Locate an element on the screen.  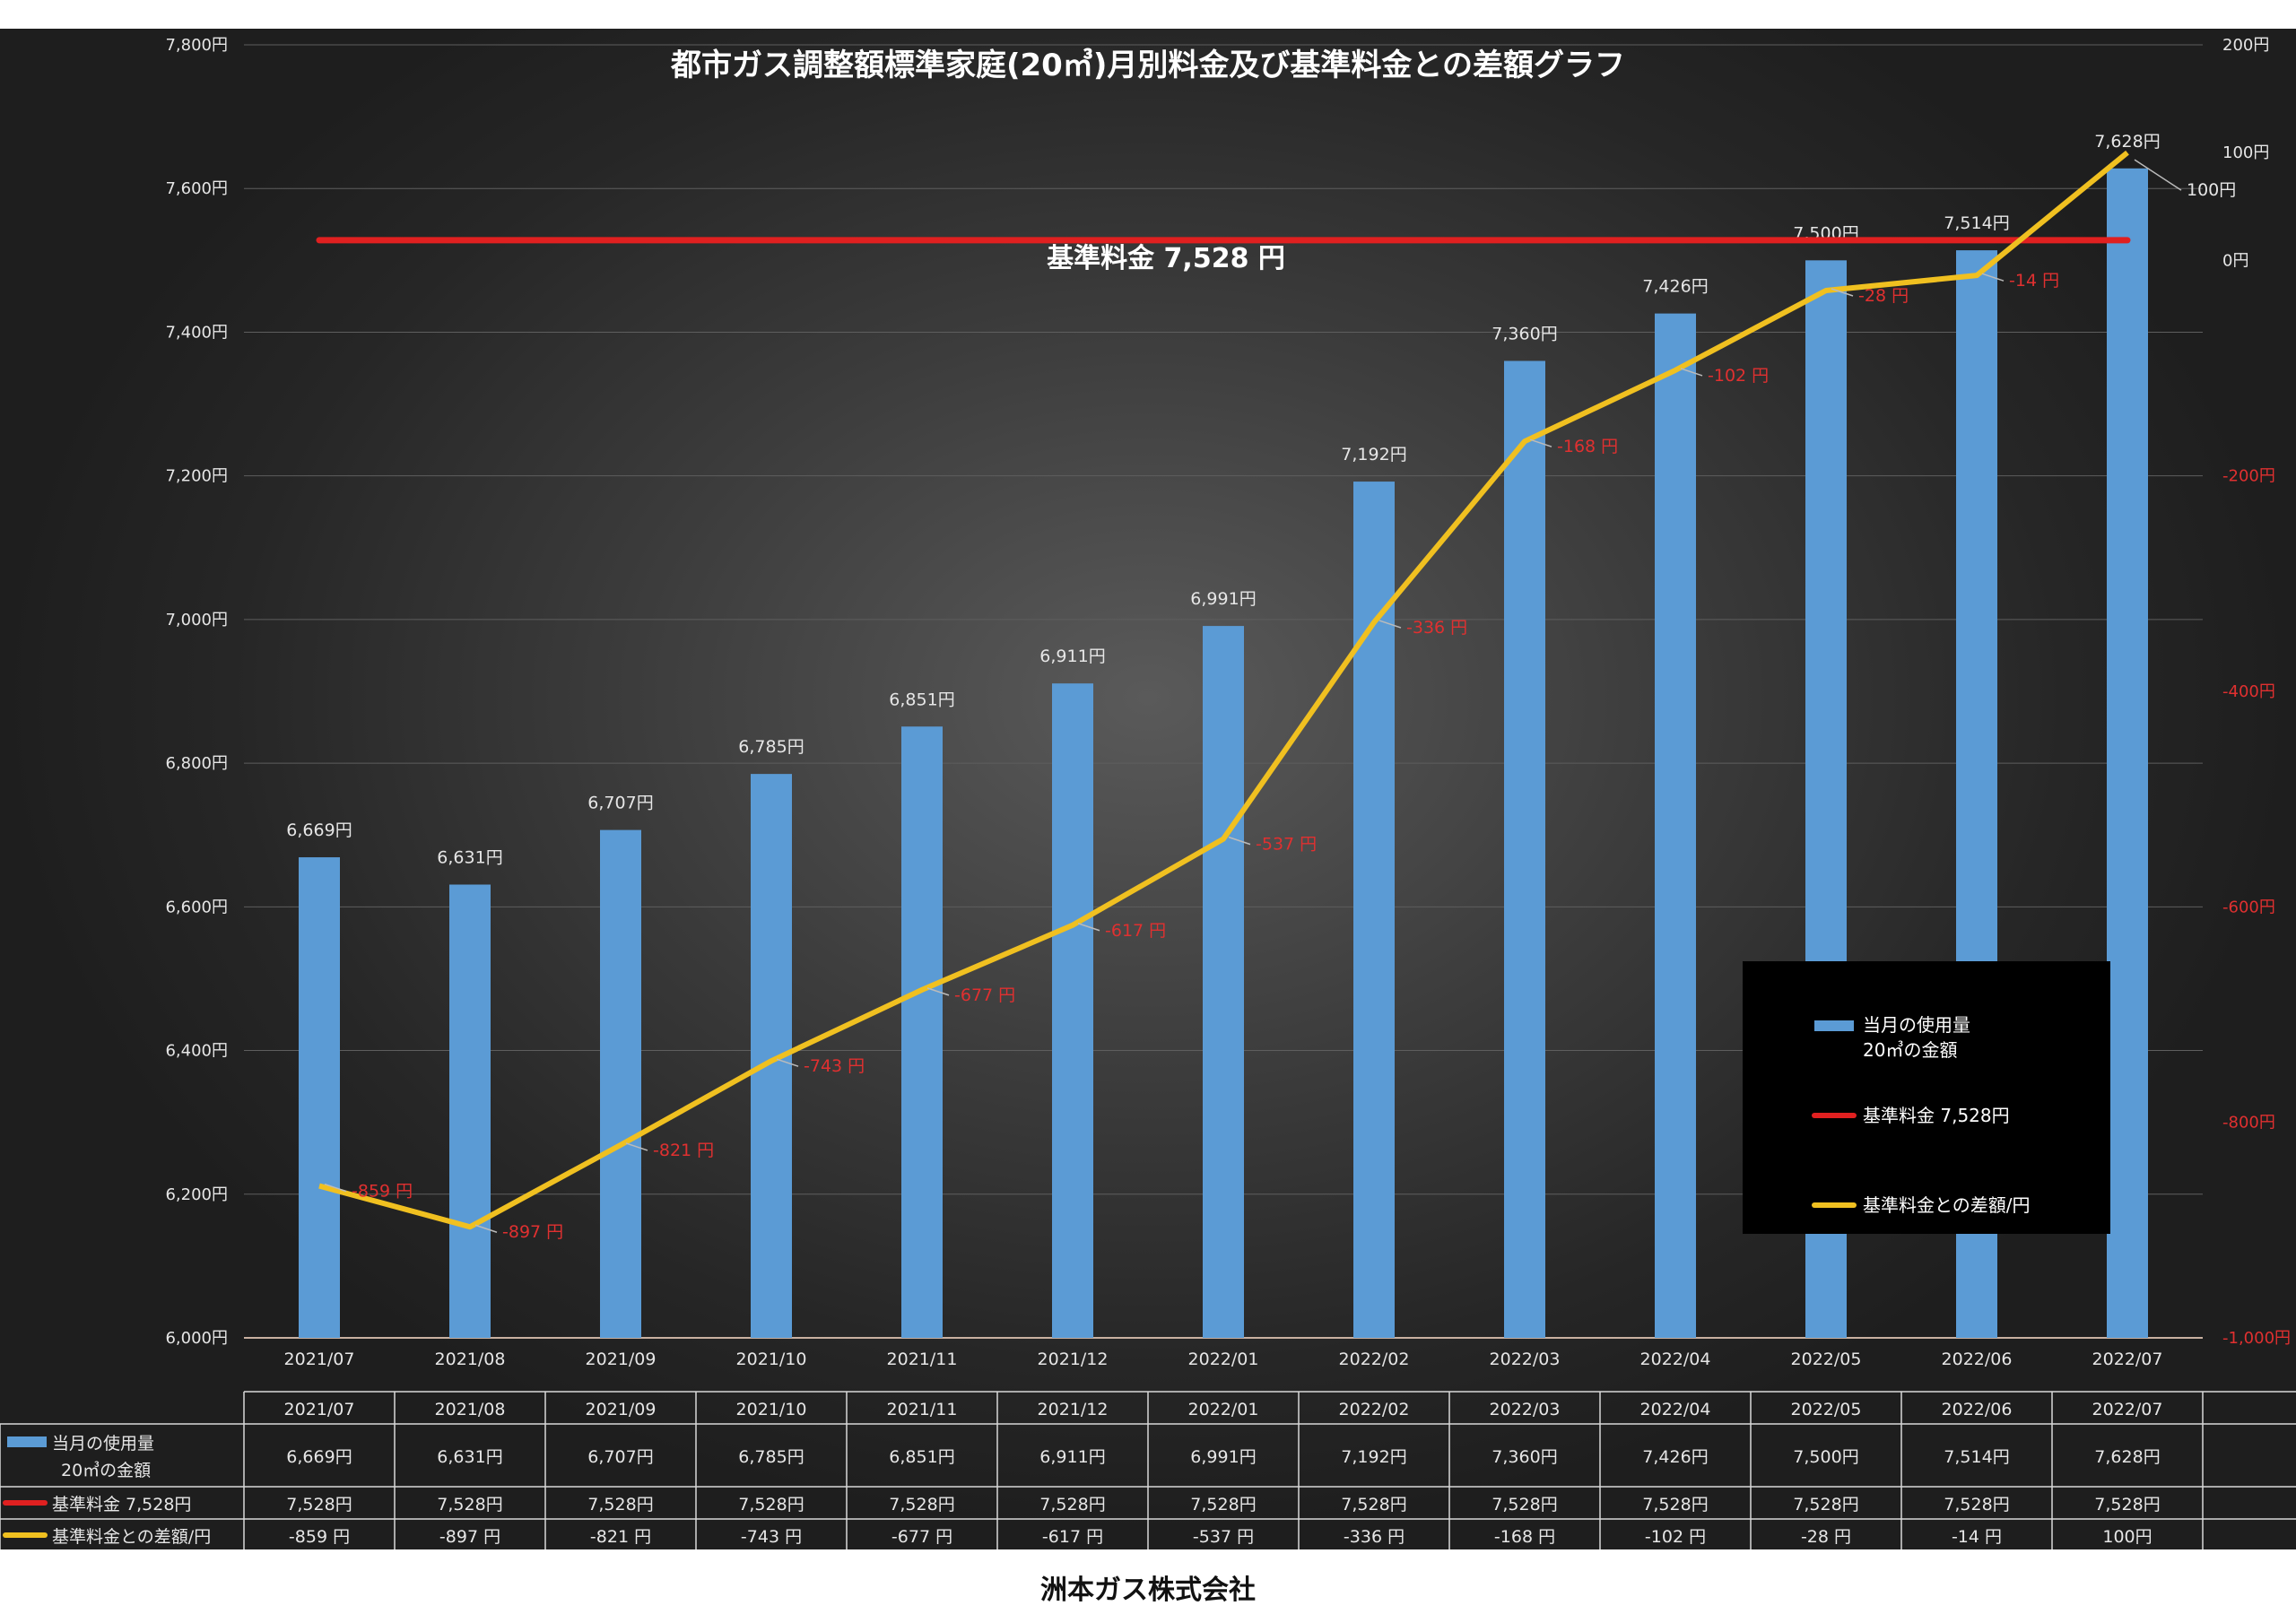
x-tick-label: 2022/07 is located at coordinates (2127, 1359).